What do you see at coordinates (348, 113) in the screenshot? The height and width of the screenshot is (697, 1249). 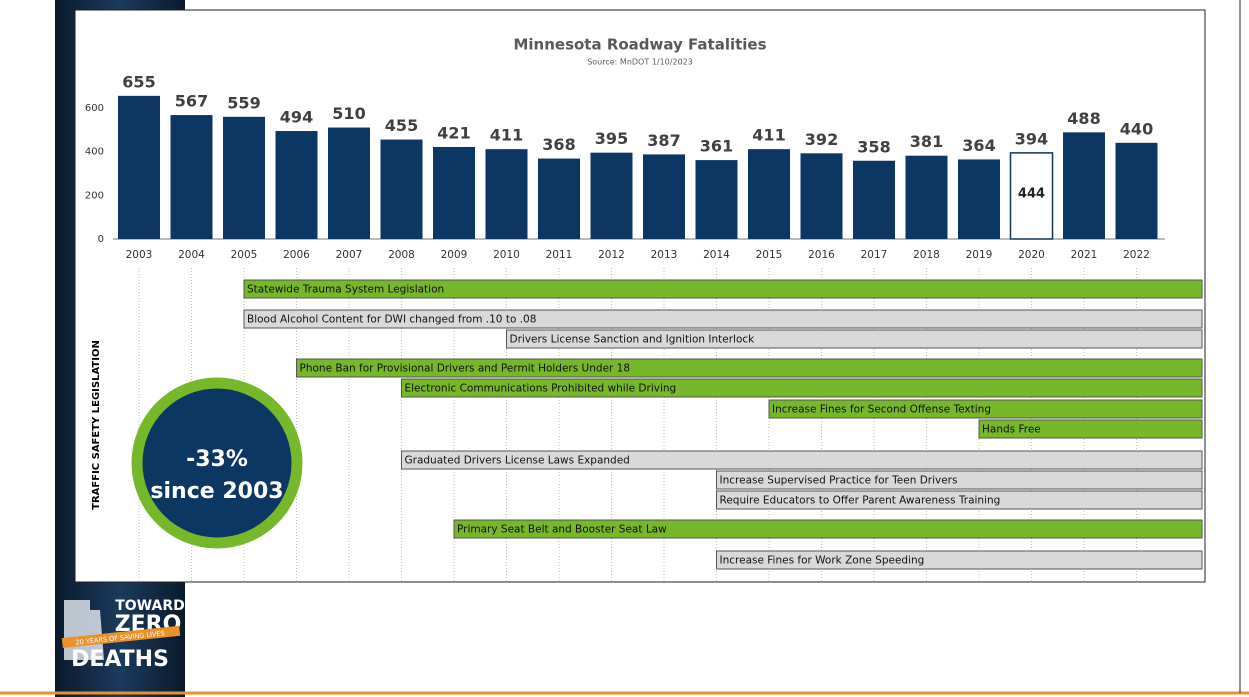 I see `value-label: 510` at bounding box center [348, 113].